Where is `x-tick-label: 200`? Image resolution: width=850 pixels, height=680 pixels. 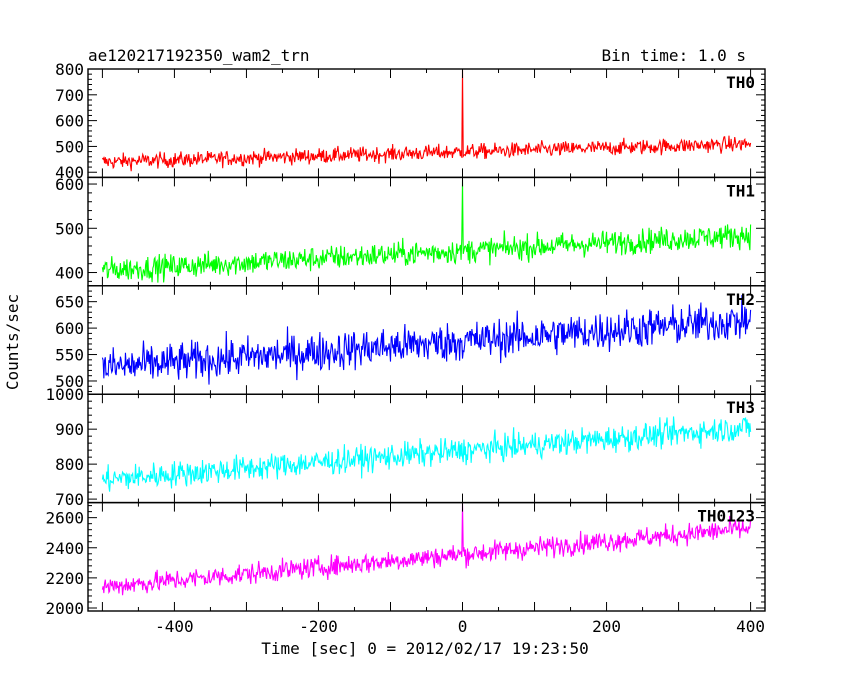
x-tick-label: 200 is located at coordinates (606, 626).